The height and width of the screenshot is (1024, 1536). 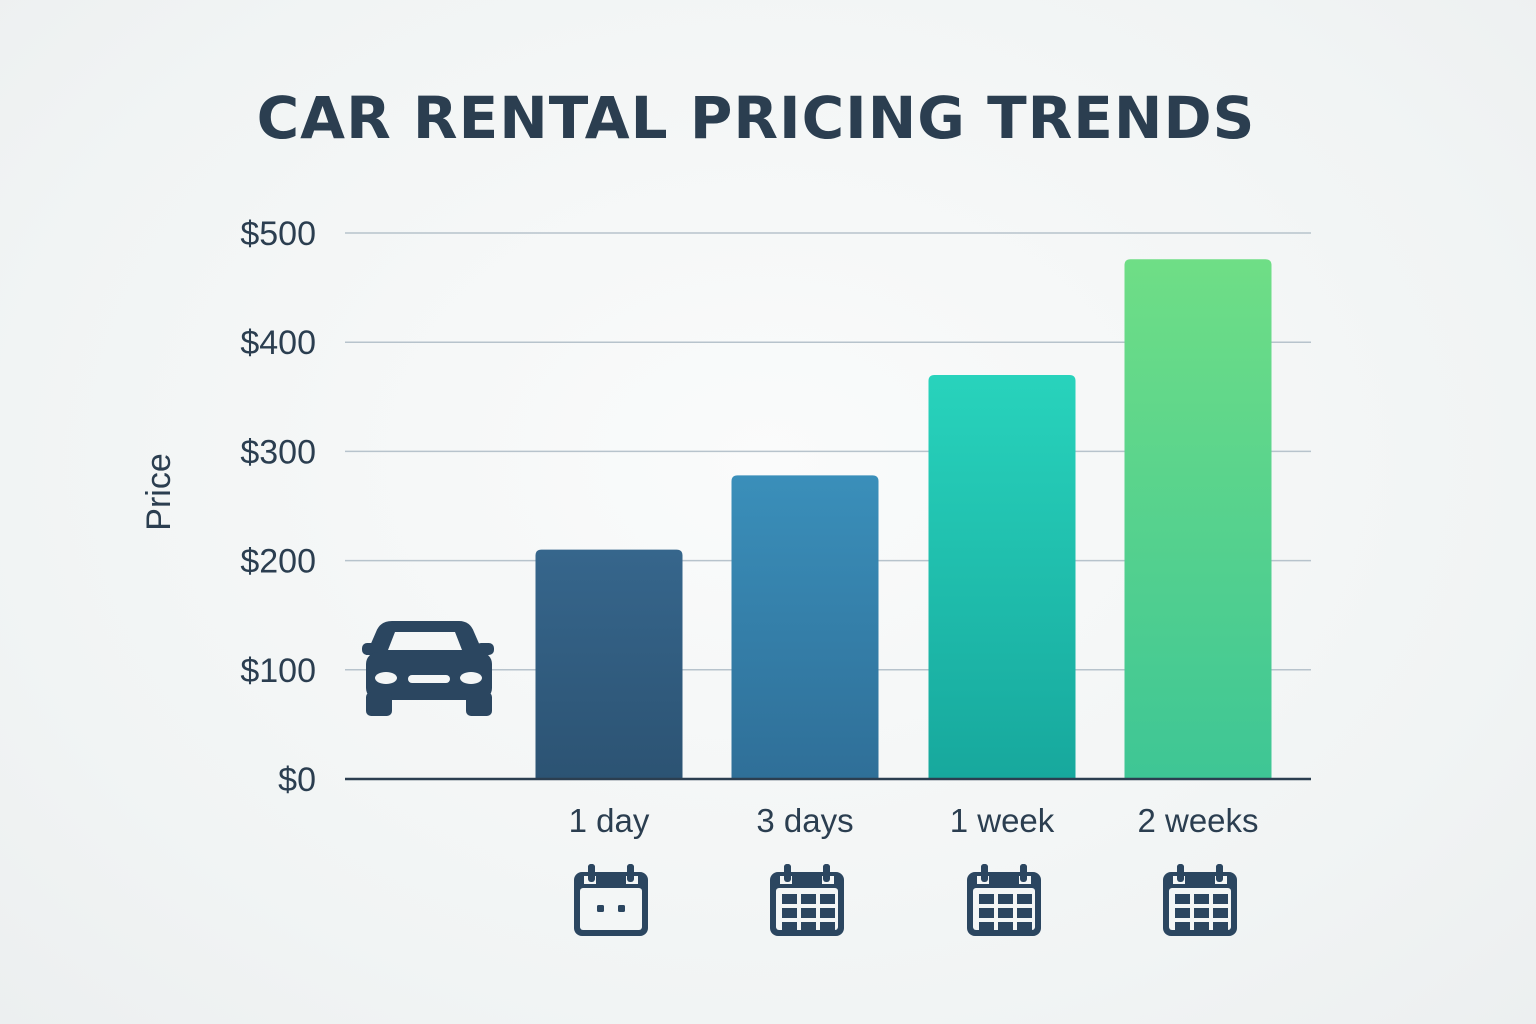 I want to click on bar-2-weeks, so click(x=1198, y=519).